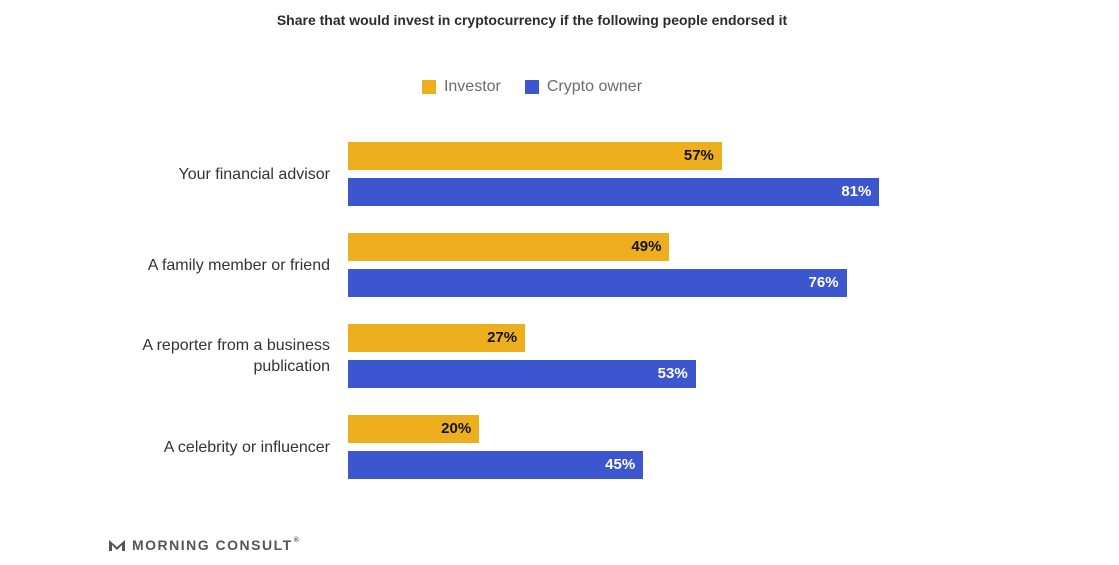 This screenshot has height=565, width=1119. I want to click on bar-crypto-owner-a-reporter-from-a-business-publication: 53%, so click(522, 374).